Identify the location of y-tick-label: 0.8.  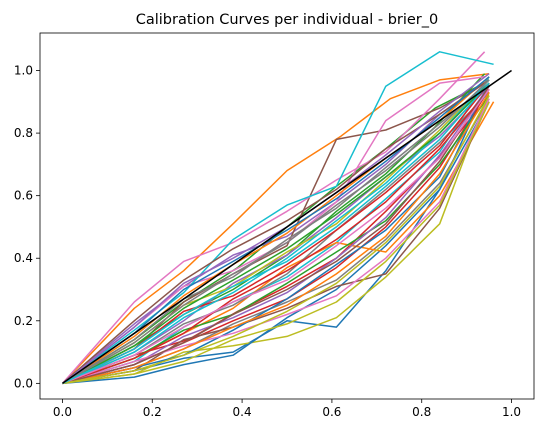
(23, 133).